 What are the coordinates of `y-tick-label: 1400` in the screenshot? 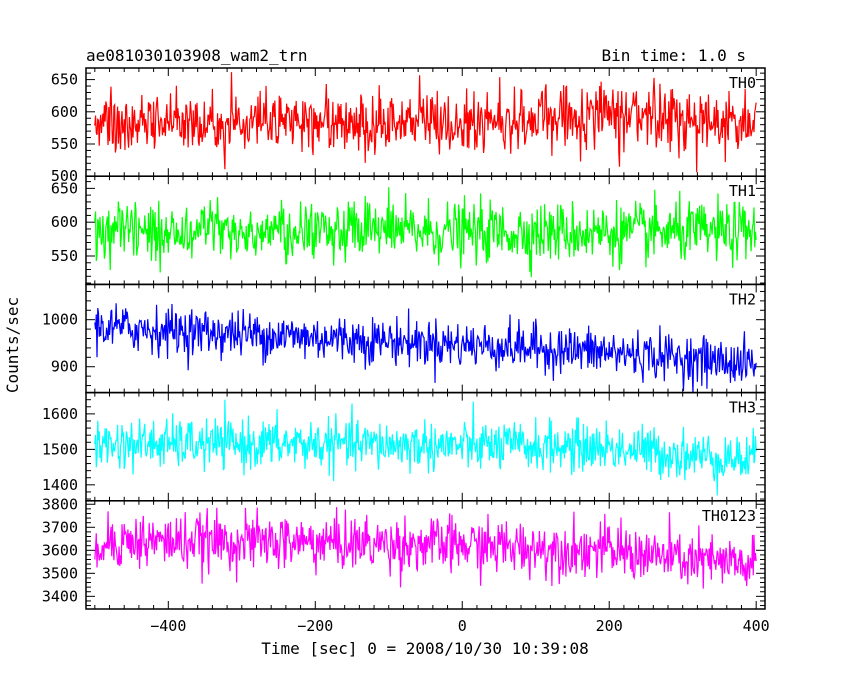 It's located at (60, 485).